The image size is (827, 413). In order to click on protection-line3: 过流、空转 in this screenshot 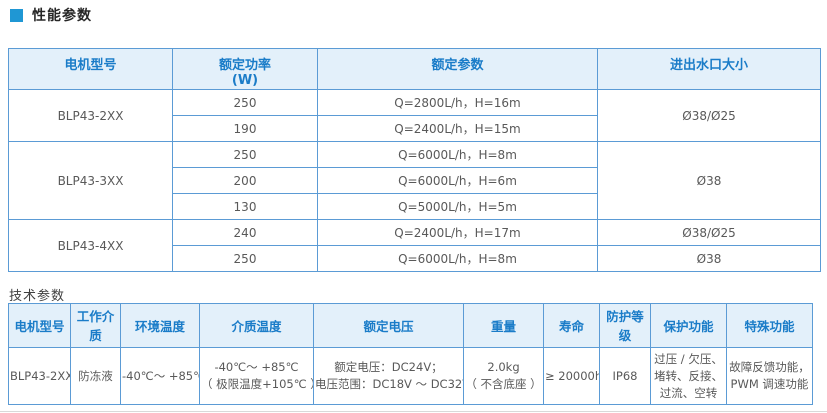, I will do `click(688, 392)`.